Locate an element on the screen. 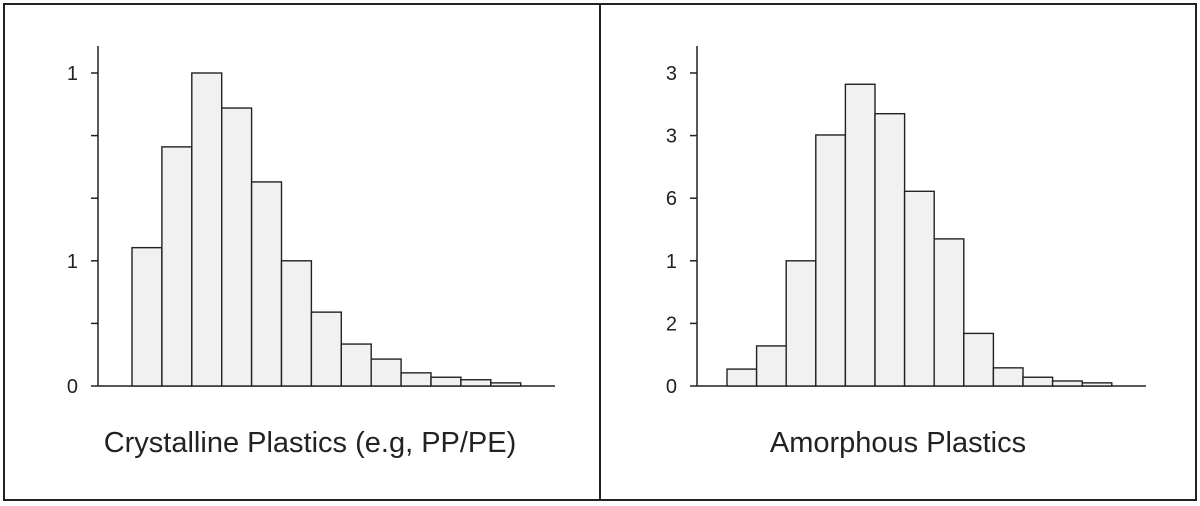  y-tick-label: 6 is located at coordinates (671, 199).